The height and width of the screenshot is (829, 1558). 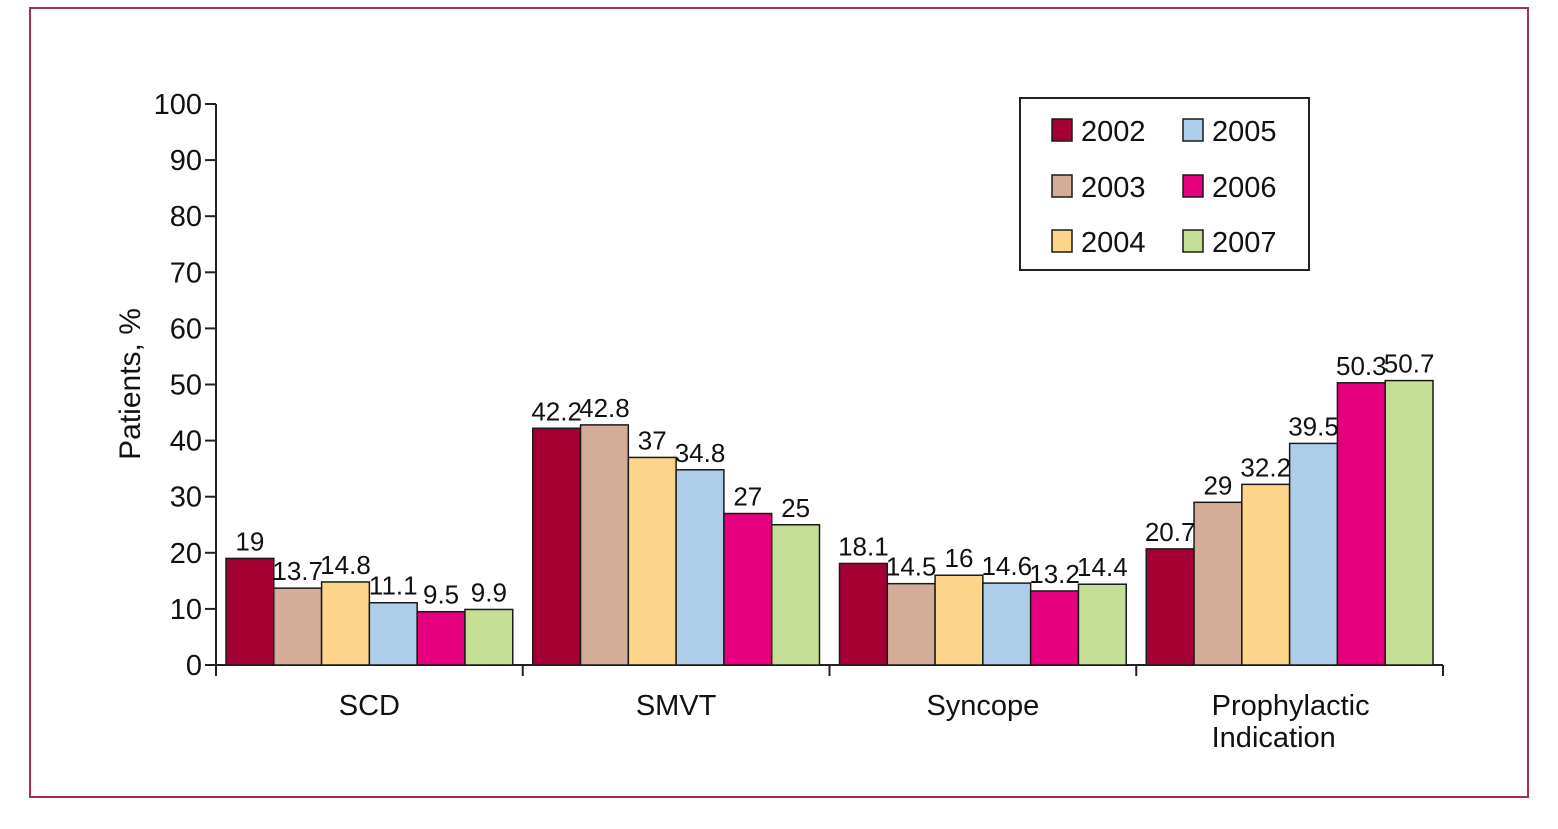 I want to click on category-label: Syncope, so click(x=982, y=706).